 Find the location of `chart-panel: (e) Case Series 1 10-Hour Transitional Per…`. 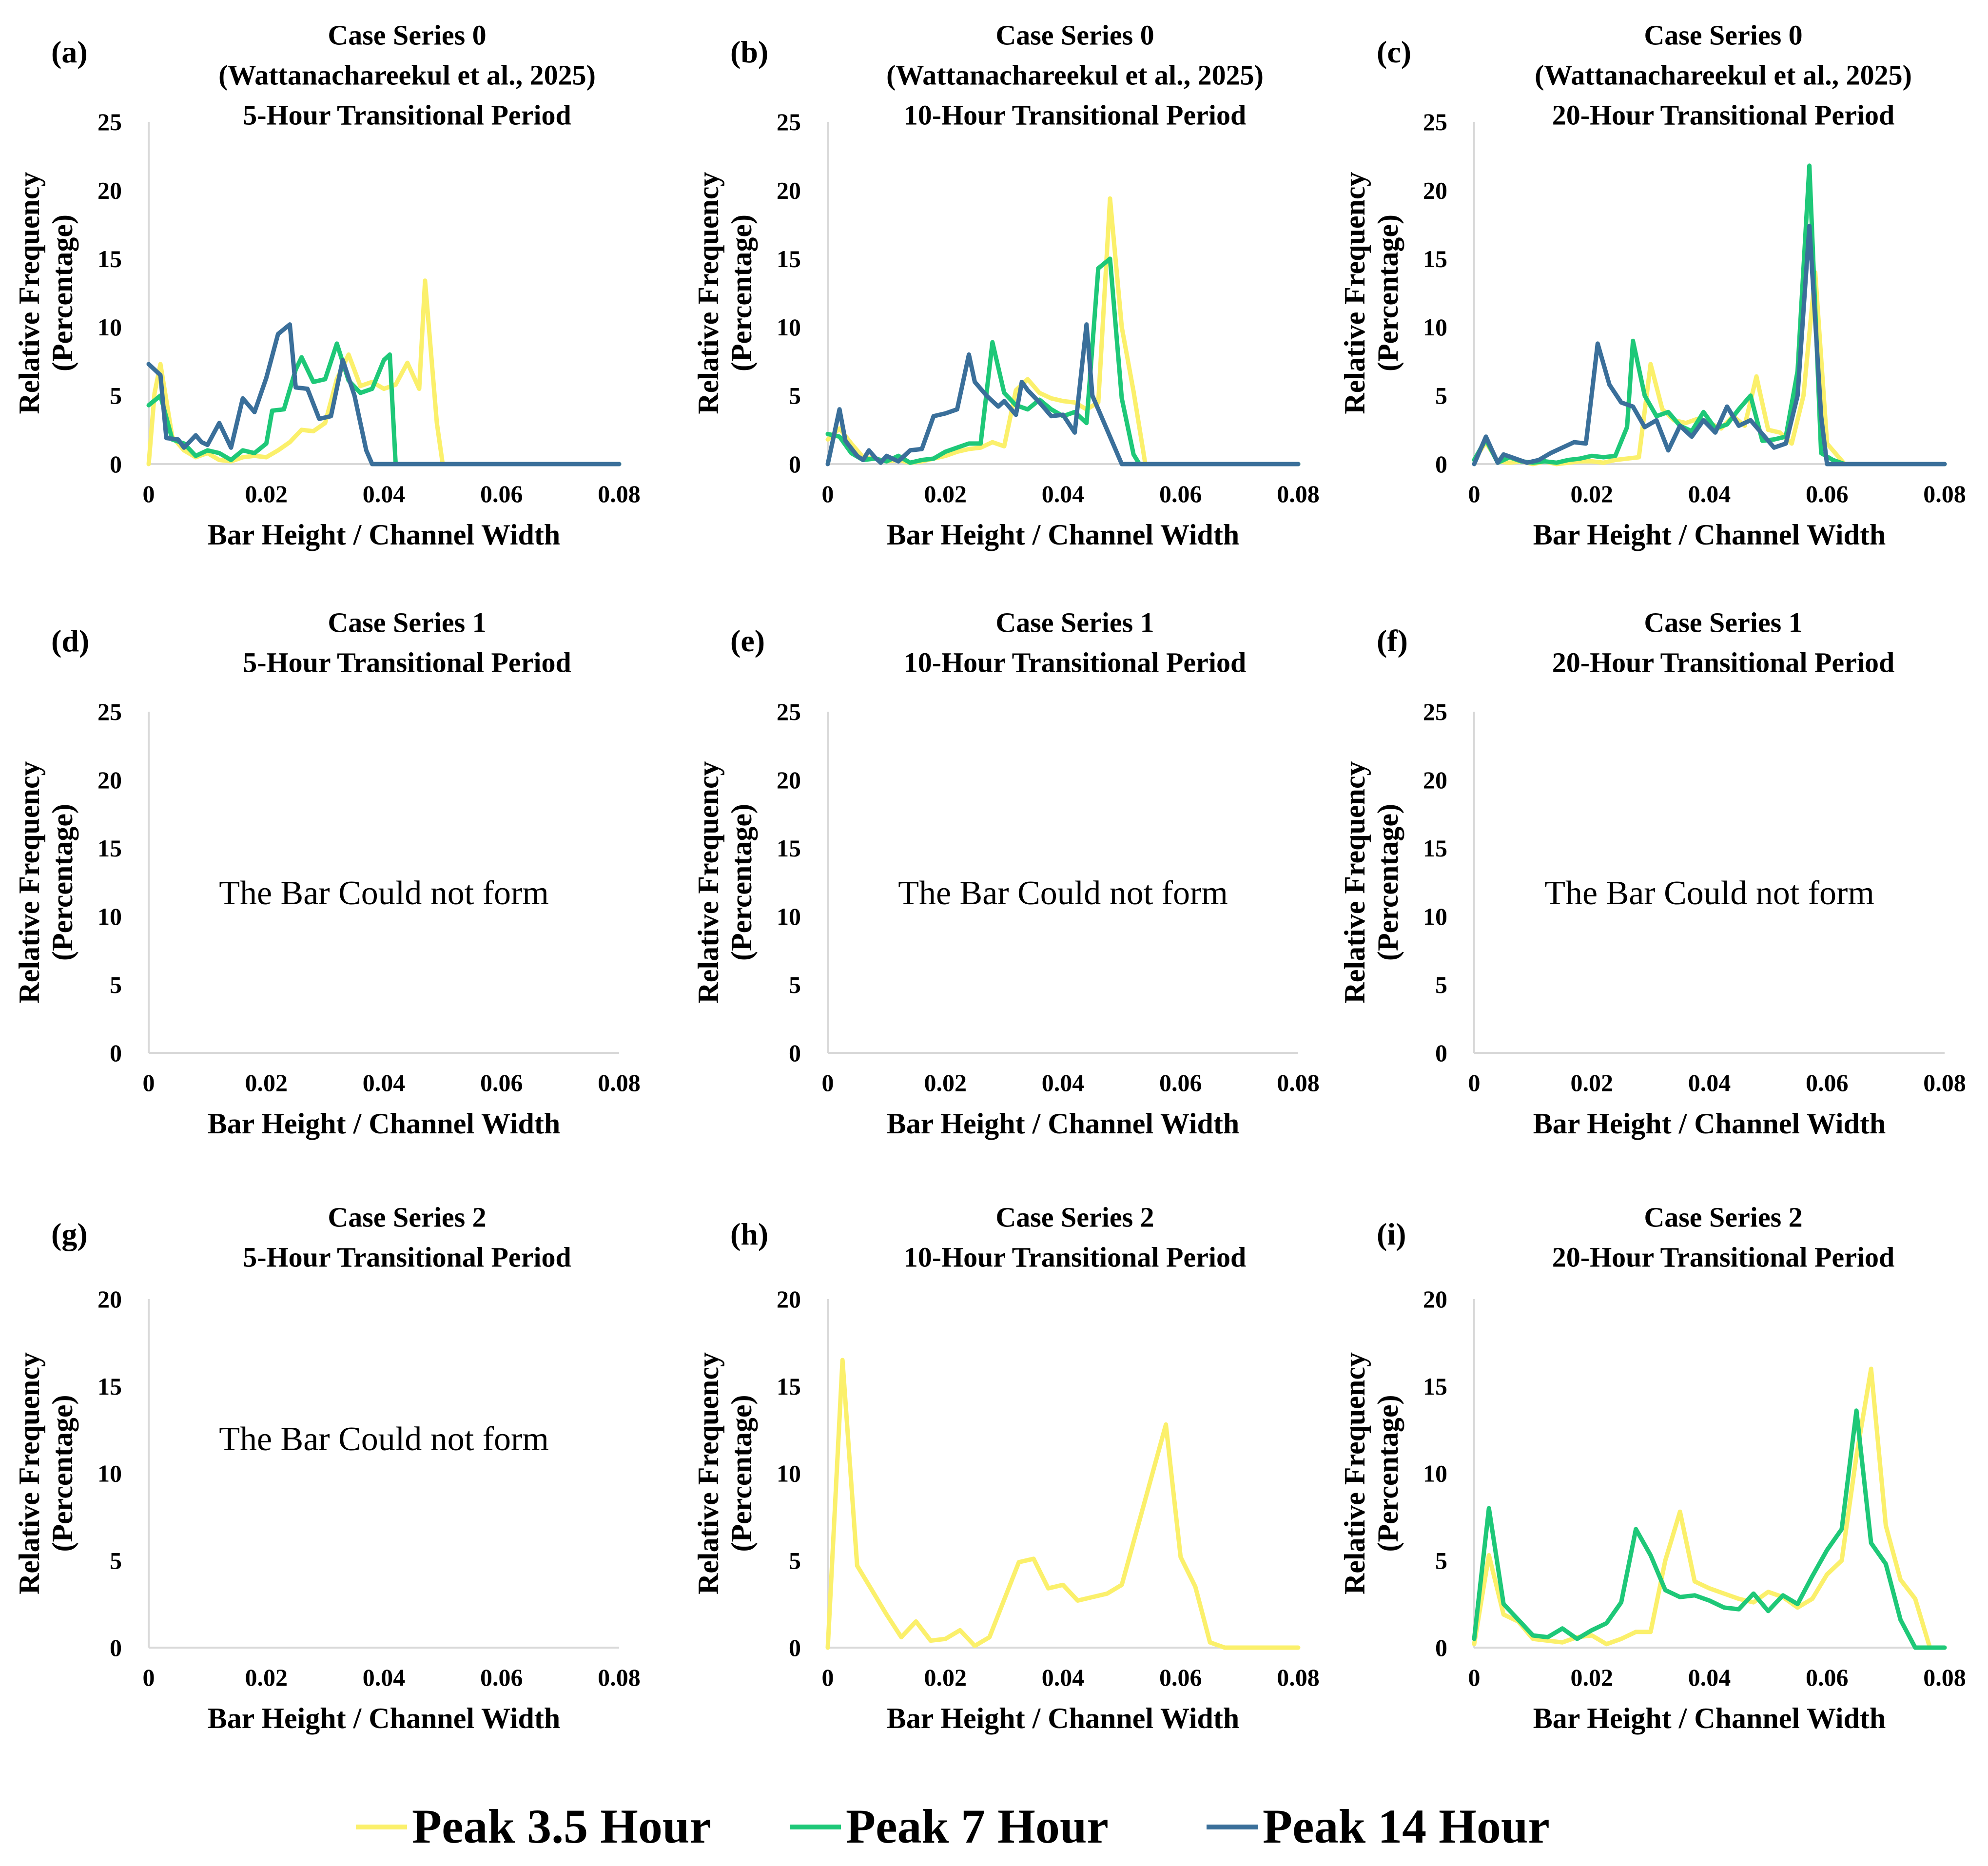

chart-panel: (e) Case Series 1 10-Hour Transitional Per… is located at coordinates (1006, 873).